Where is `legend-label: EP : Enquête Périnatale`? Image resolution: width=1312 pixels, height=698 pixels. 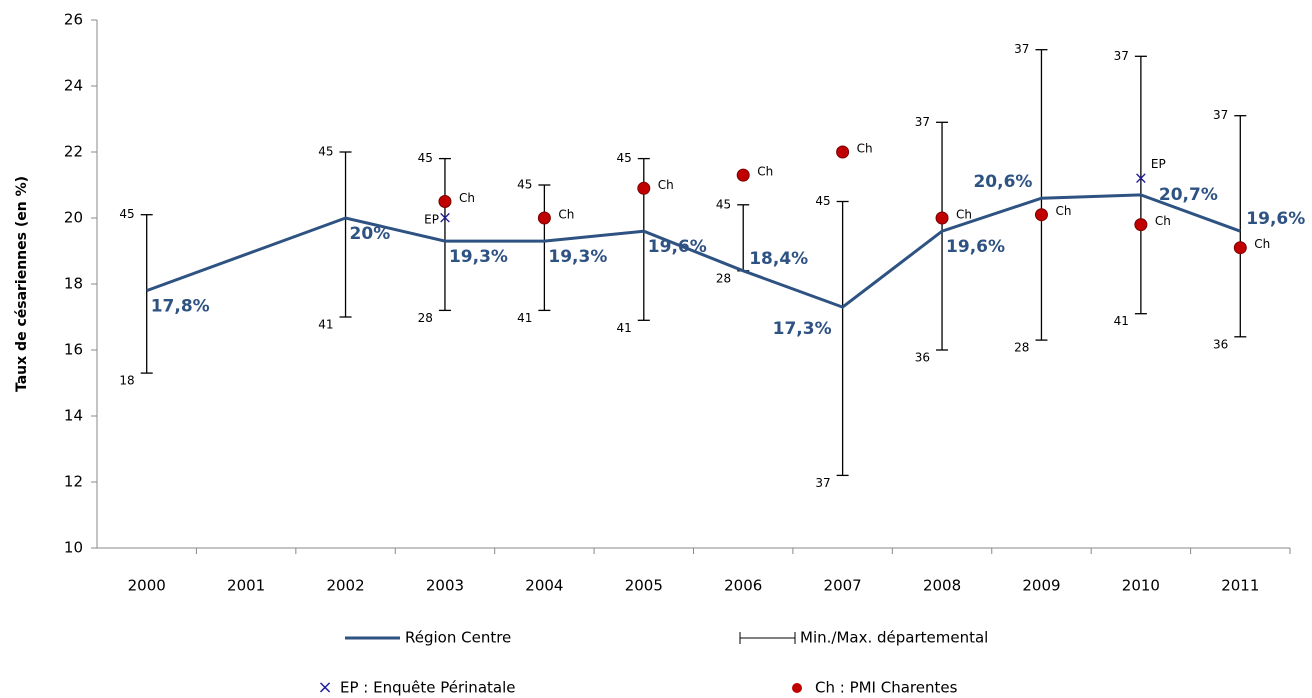 legend-label: EP : Enquête Périnatale is located at coordinates (427, 688).